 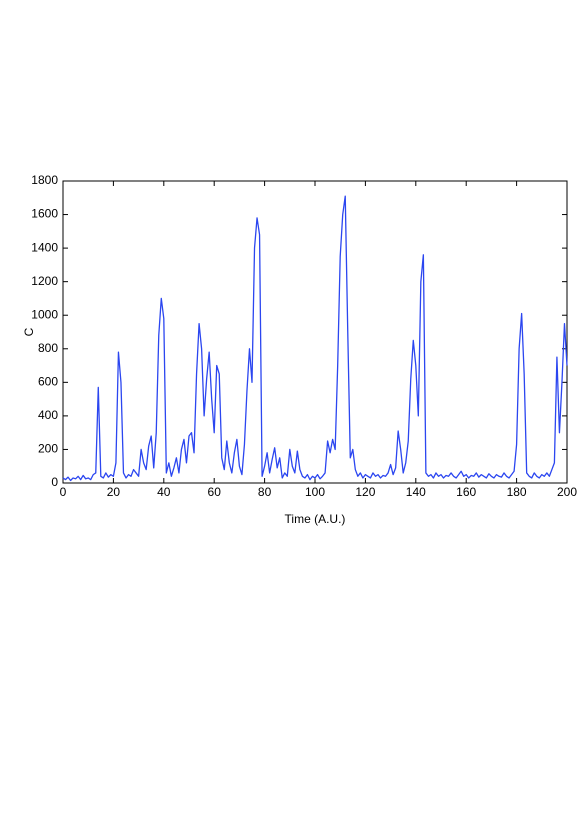 I want to click on y-tick-label: 1200, so click(x=44, y=281).